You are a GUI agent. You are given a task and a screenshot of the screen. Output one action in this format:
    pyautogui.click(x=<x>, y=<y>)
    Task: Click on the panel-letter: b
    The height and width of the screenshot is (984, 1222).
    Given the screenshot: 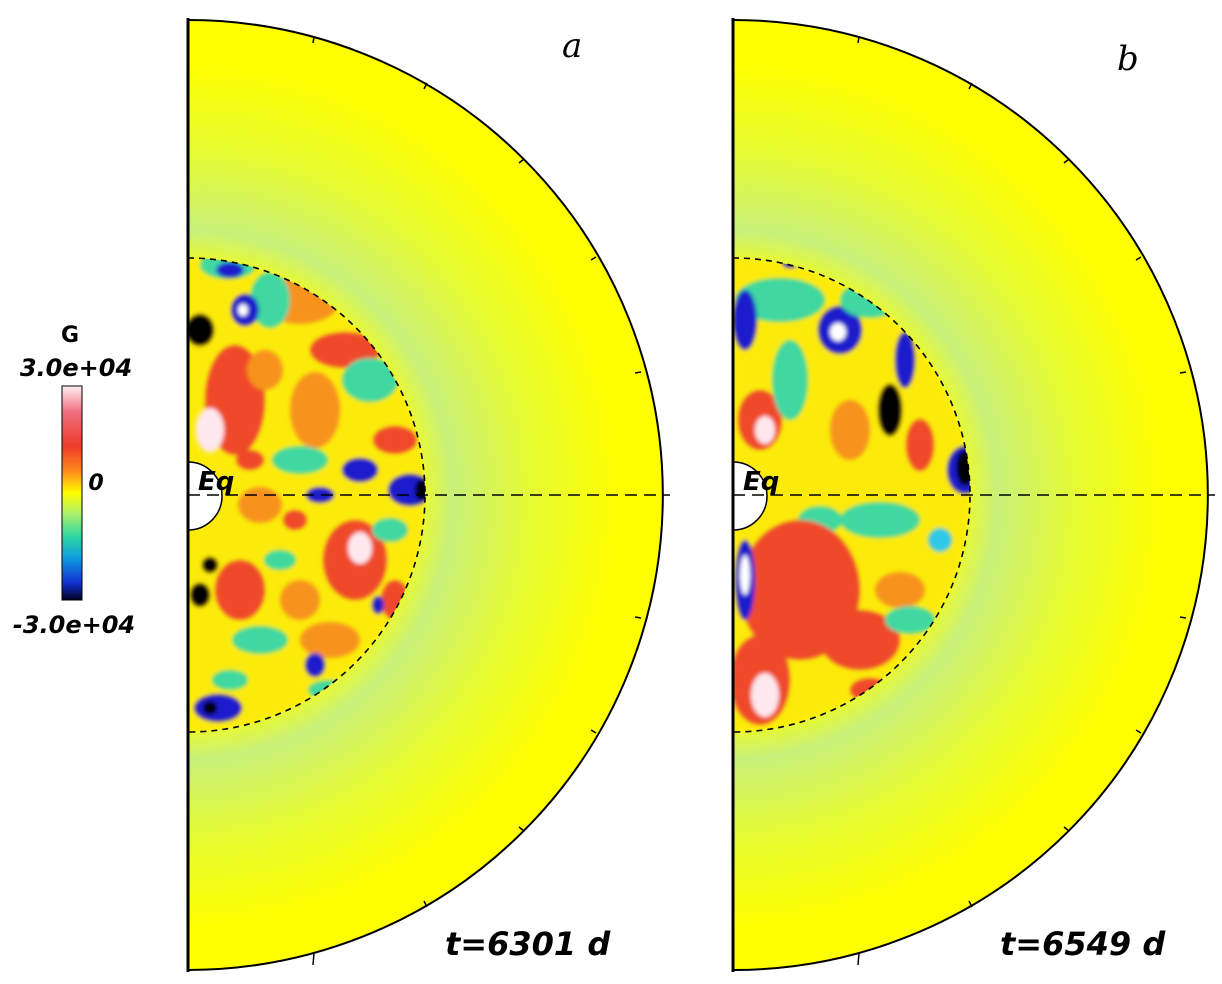 What is the action you would take?
    pyautogui.click(x=1128, y=59)
    